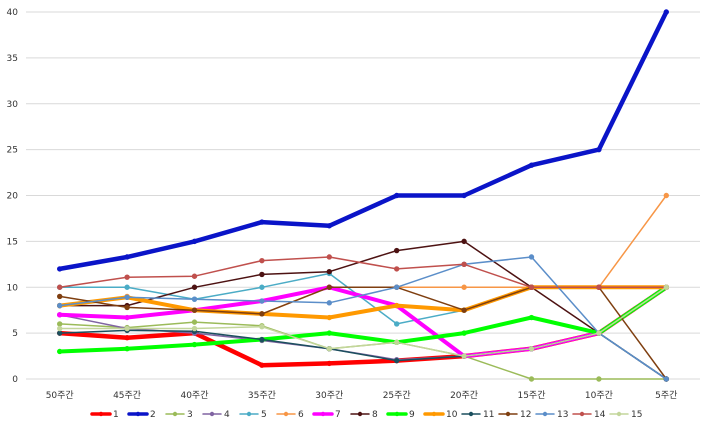 The width and height of the screenshot is (720, 433). I want to click on x-tick-label: 10주간, so click(599, 395).